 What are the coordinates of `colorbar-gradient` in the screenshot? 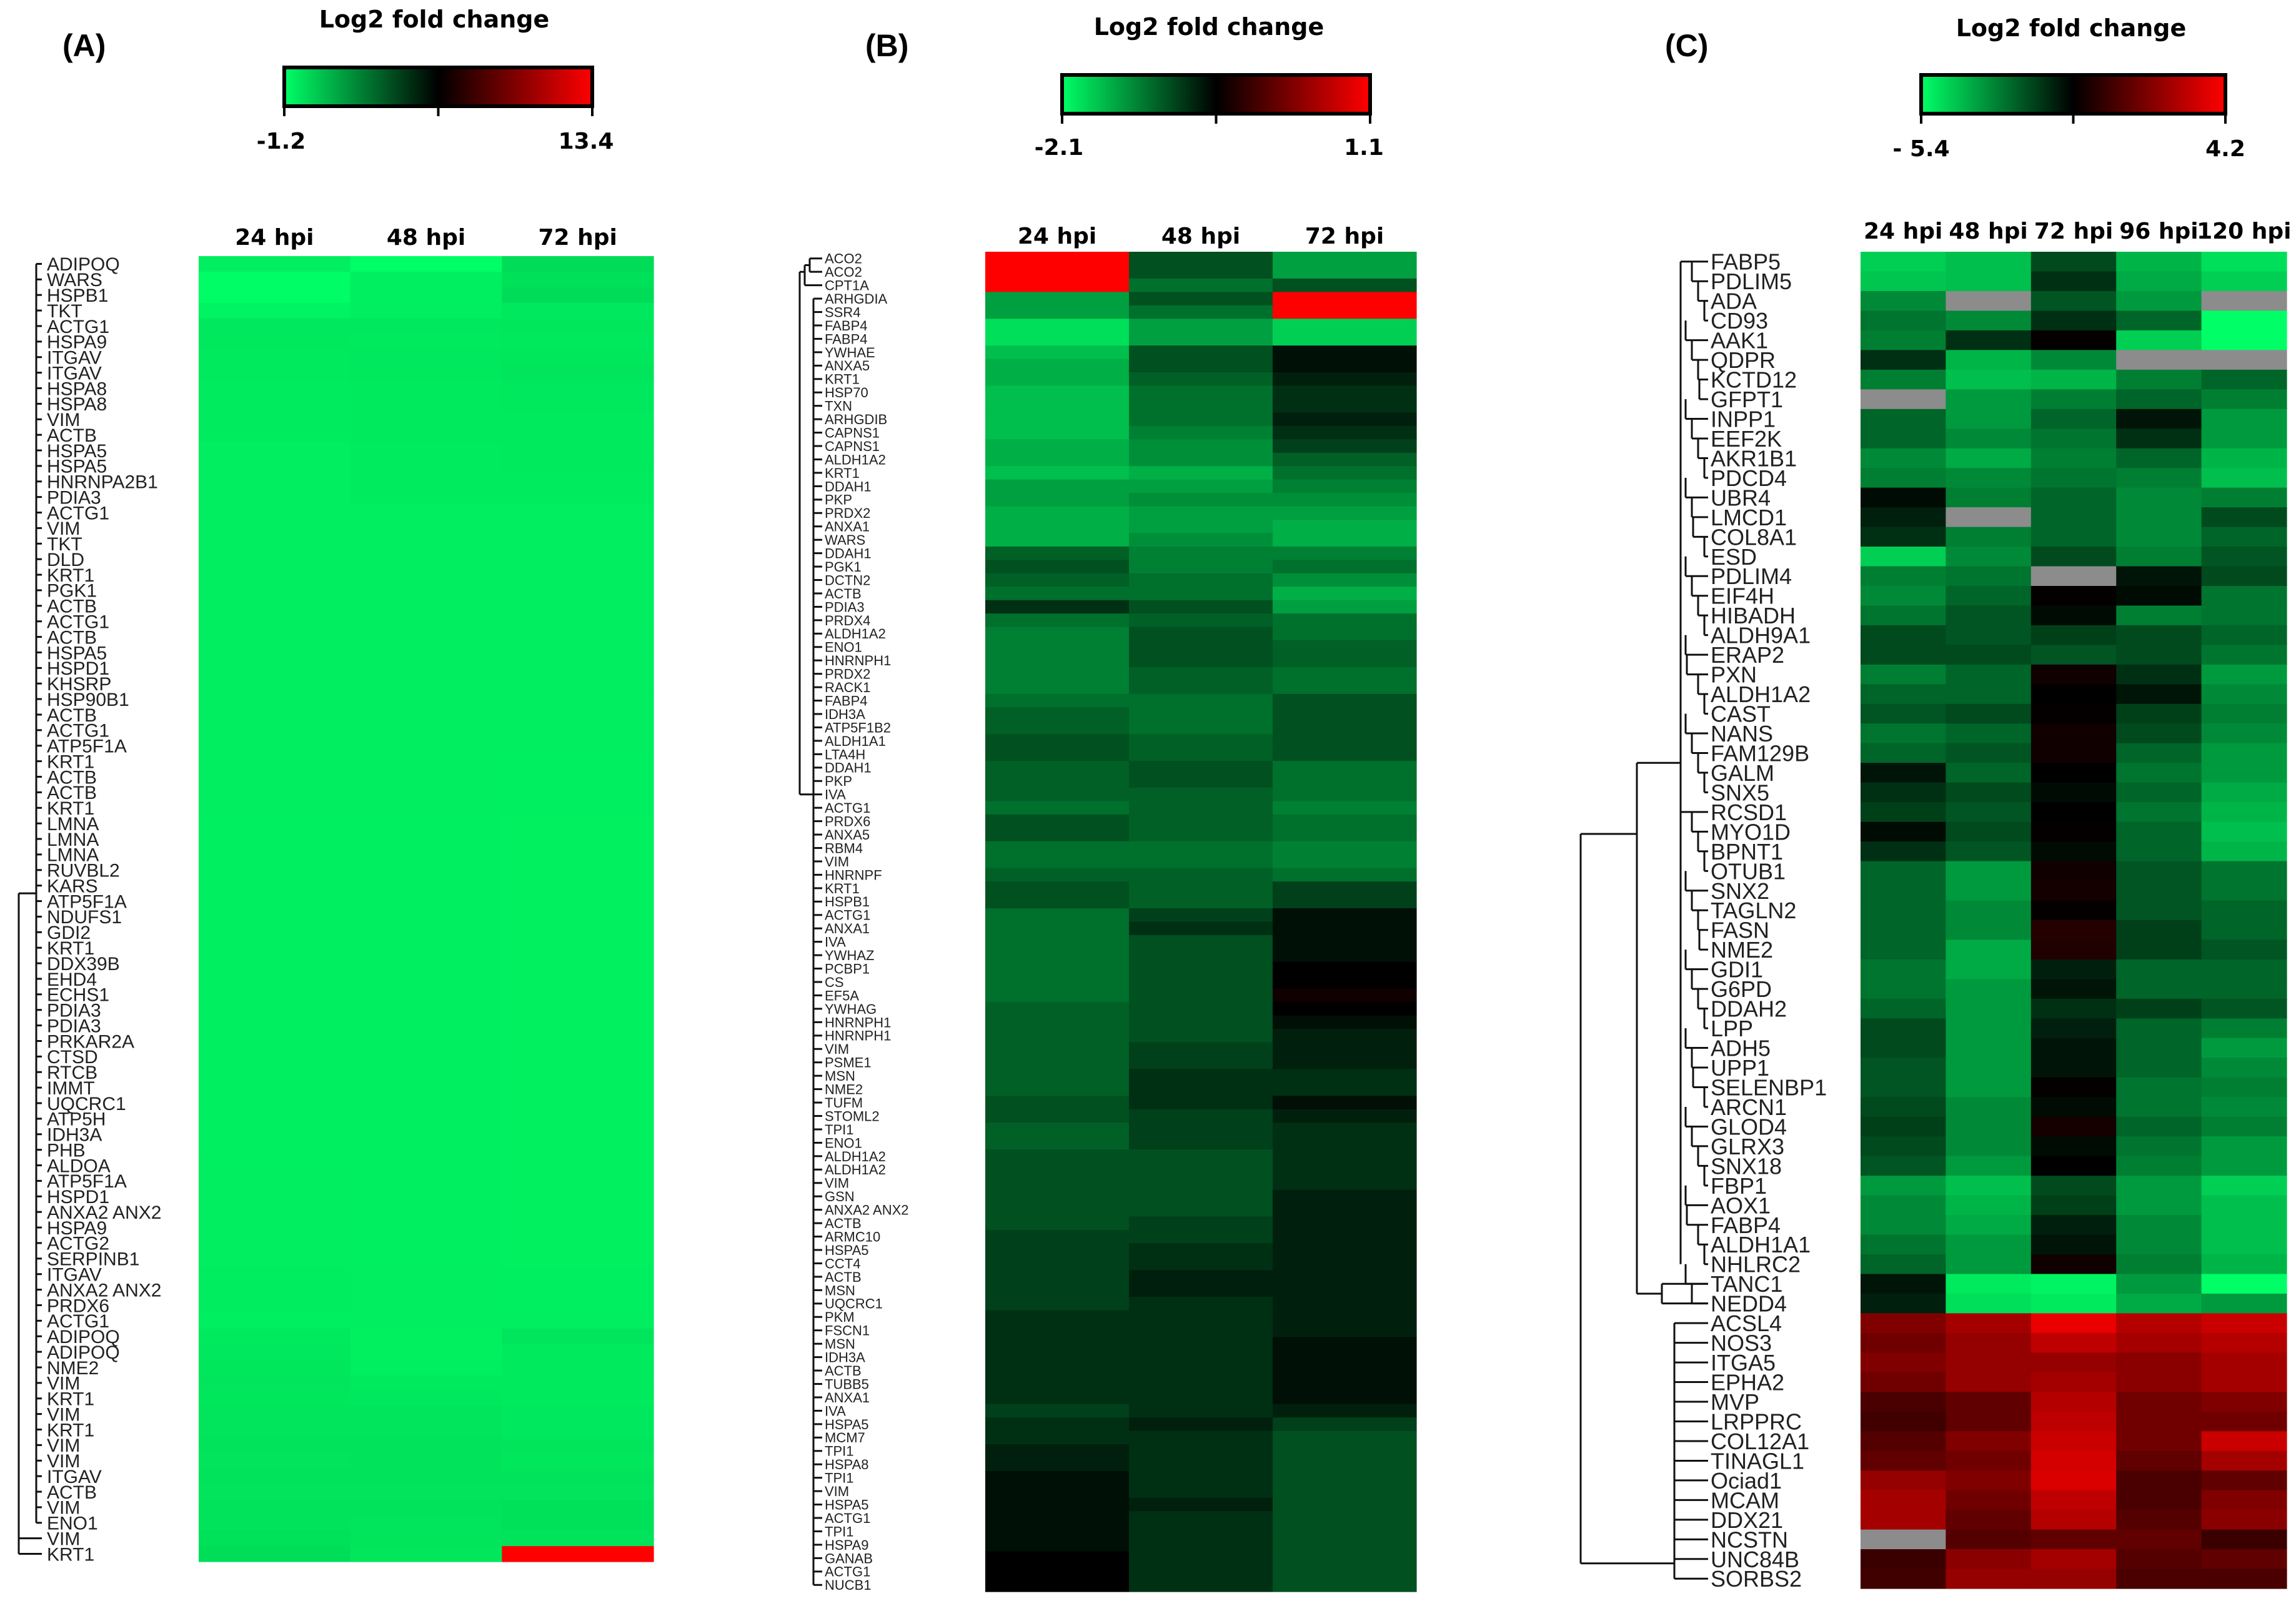 It's located at (2073, 94).